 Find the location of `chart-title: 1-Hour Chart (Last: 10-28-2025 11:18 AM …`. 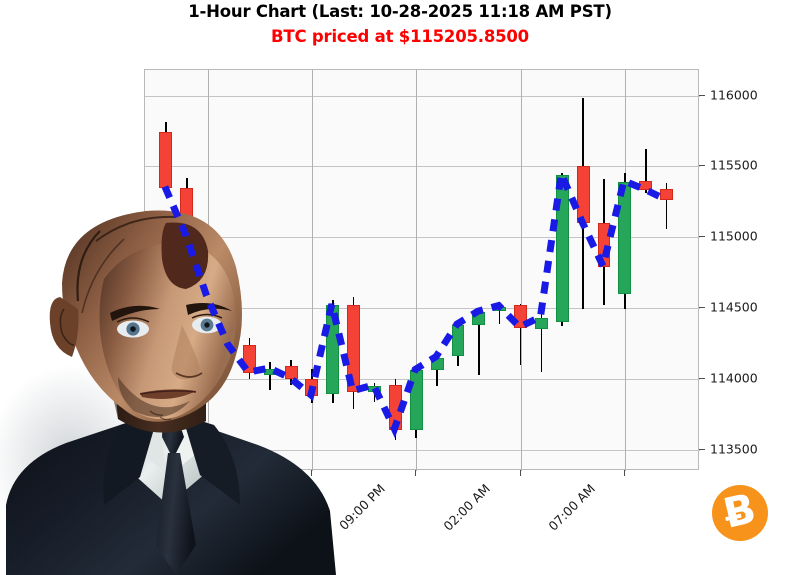

chart-title: 1-Hour Chart (Last: 10-28-2025 11:18 AM … is located at coordinates (400, 11).